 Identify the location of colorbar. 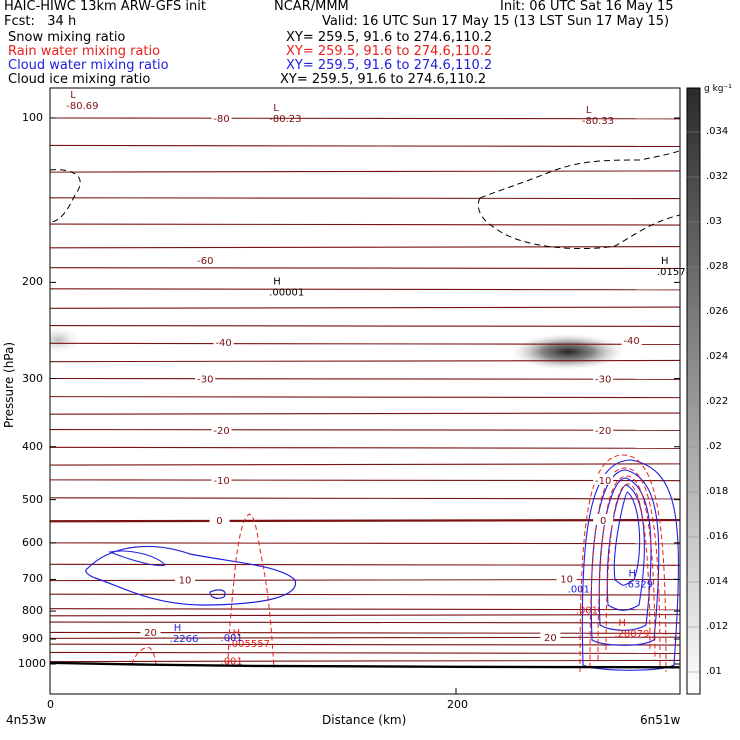
(693, 391).